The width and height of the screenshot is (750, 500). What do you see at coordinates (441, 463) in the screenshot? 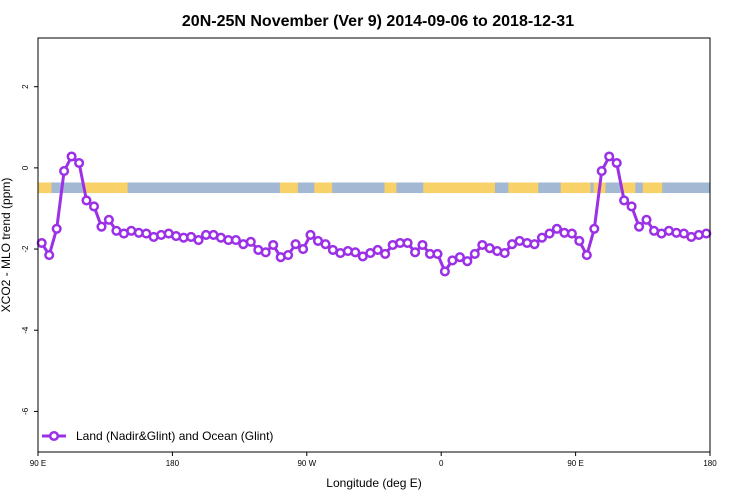
I see `x-tick-label: 0` at bounding box center [441, 463].